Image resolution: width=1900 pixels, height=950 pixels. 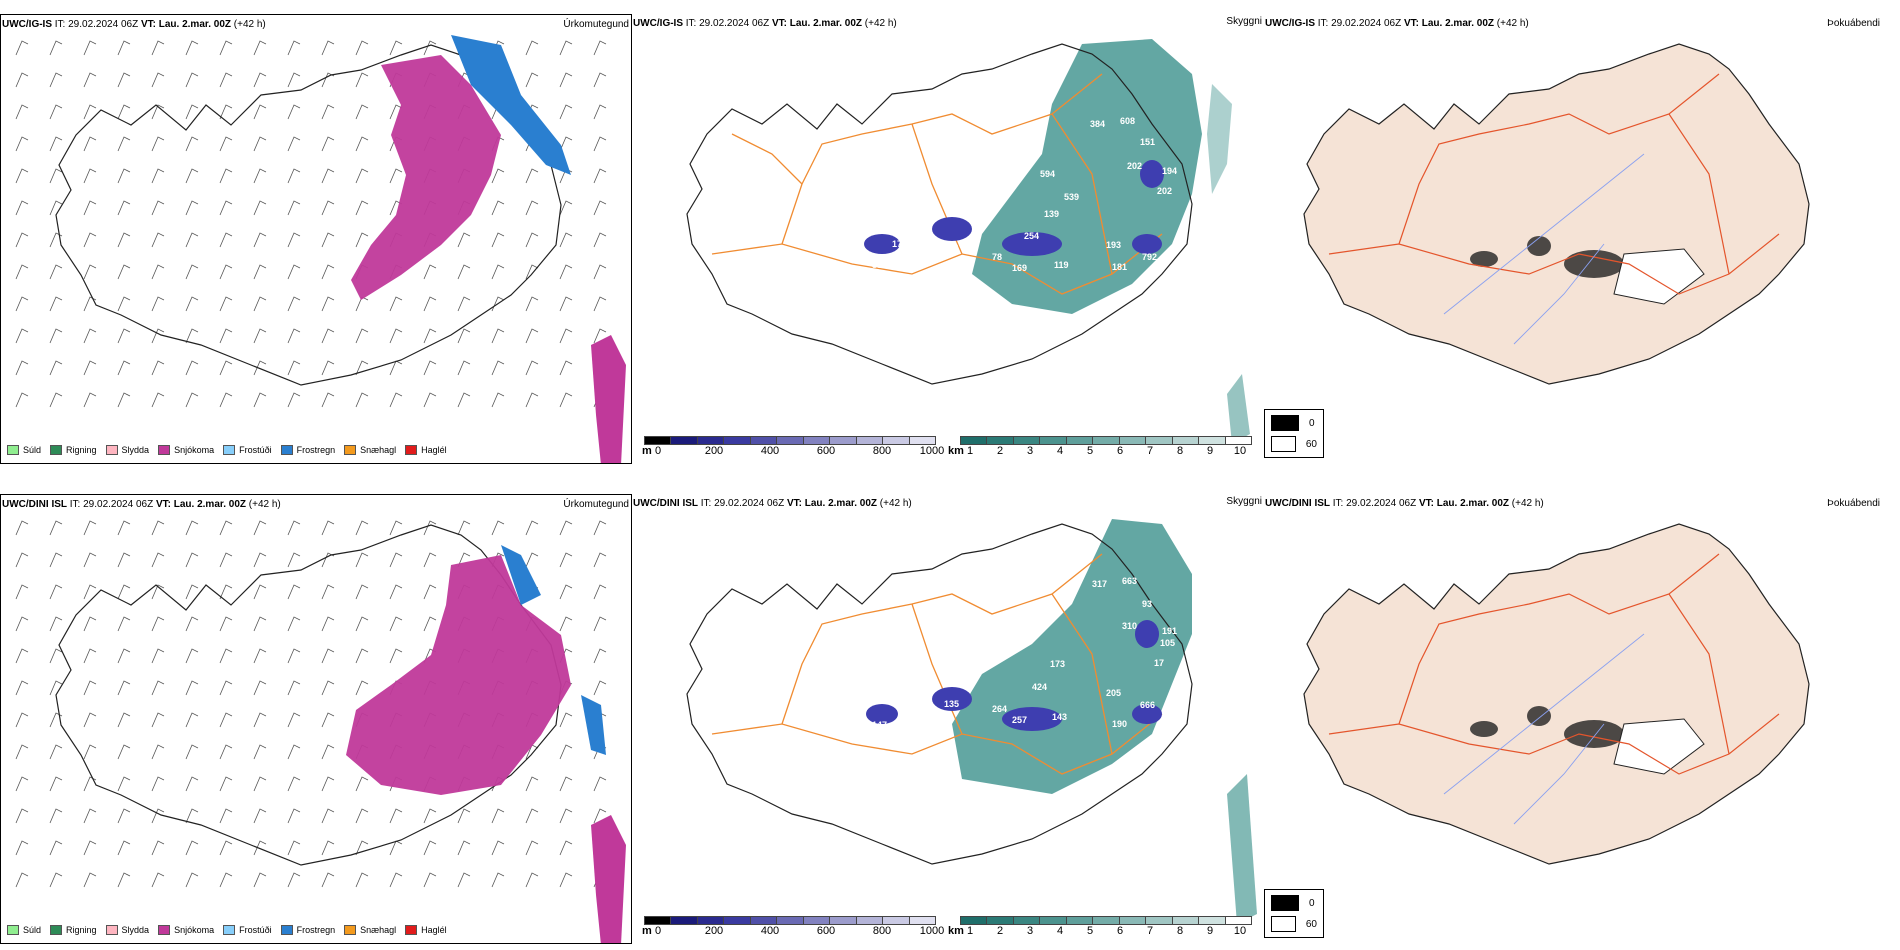 I want to click on peak-label: 608, so click(x=1127, y=121).